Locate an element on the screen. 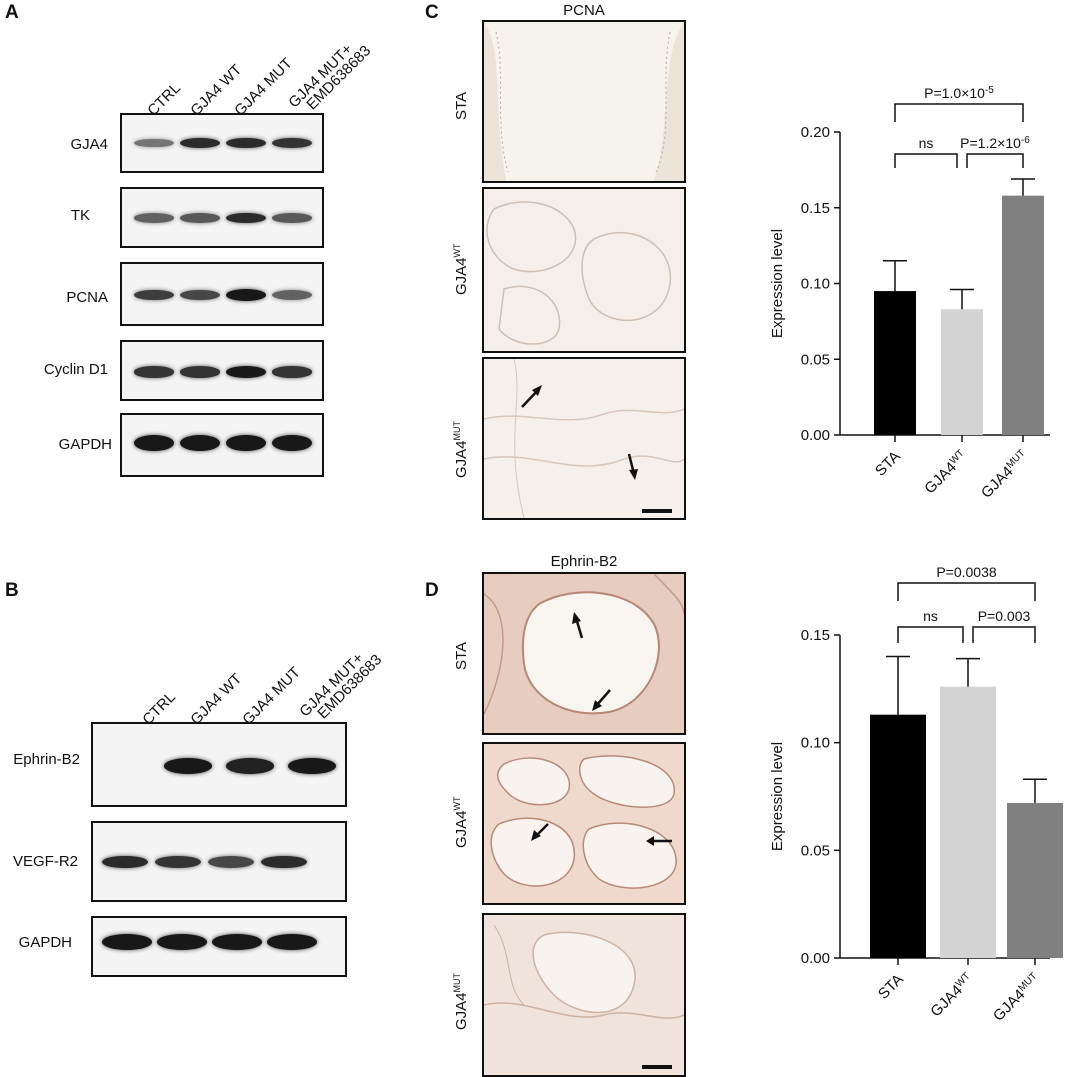  blot-label-gapdh-b: GAPDH is located at coordinates (45, 942).